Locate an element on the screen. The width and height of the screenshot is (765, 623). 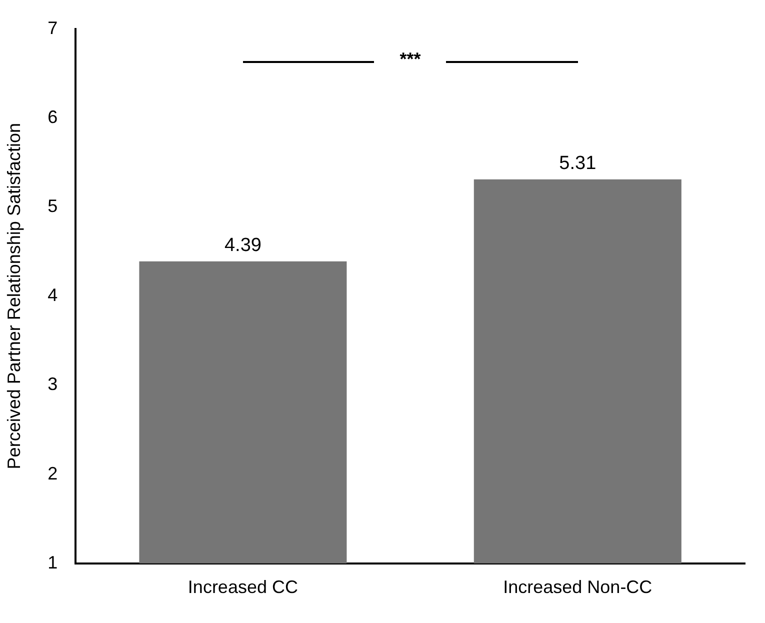
x-tick-label: Increased CC is located at coordinates (243, 587).